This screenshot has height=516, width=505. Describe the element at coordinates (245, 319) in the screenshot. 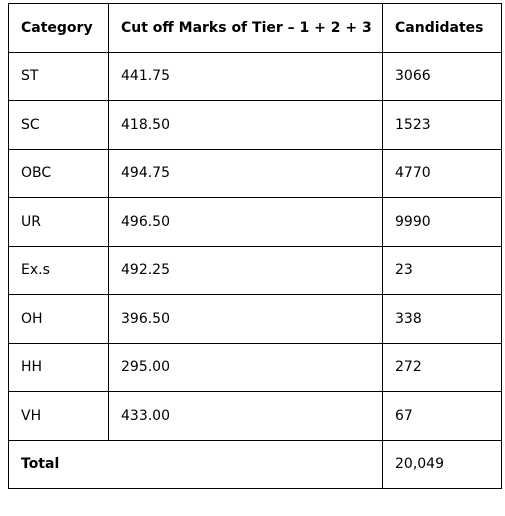

I see `marks-cell: 396.50` at that location.